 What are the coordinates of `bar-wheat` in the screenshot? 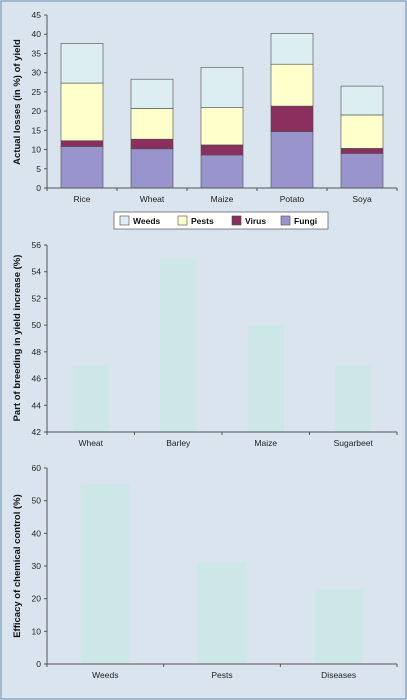 It's located at (91, 398).